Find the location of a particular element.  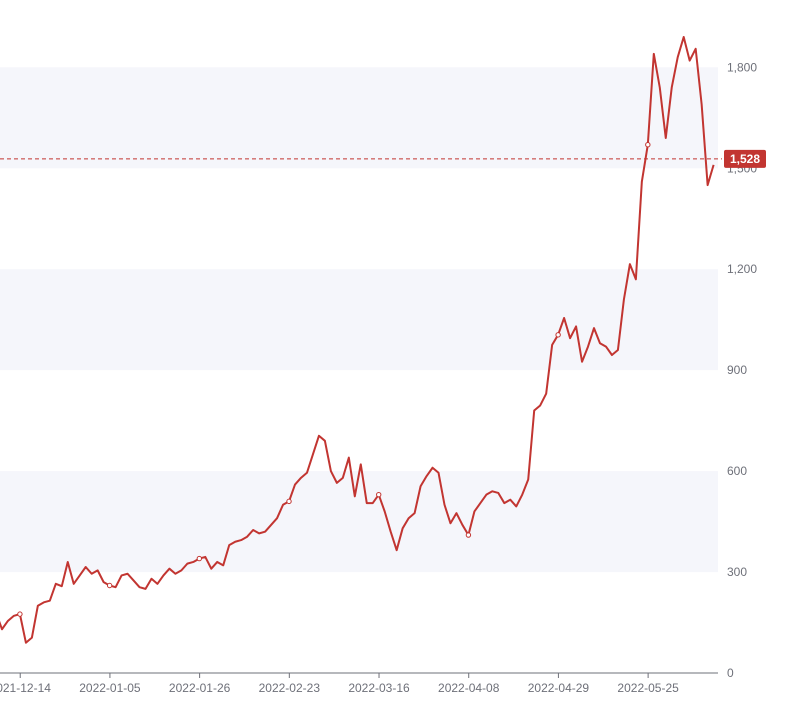

x-tick-label: 2022-02-23 is located at coordinates (290, 688).